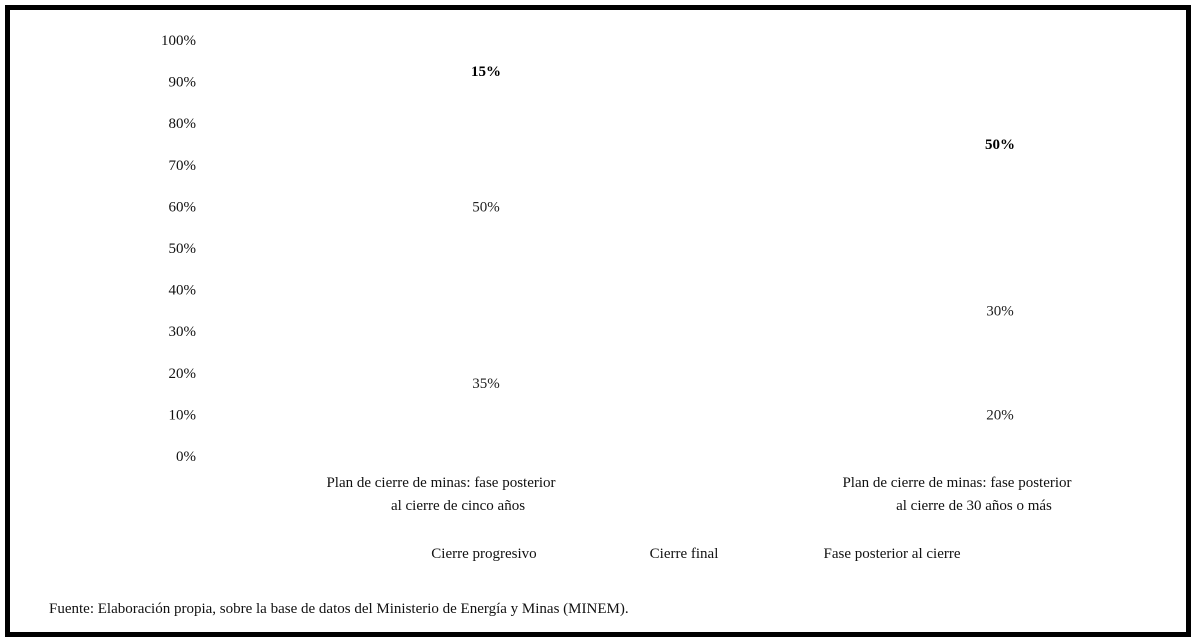 The width and height of the screenshot is (1192, 637). I want to click on y-tick-label: 70%, so click(183, 166).